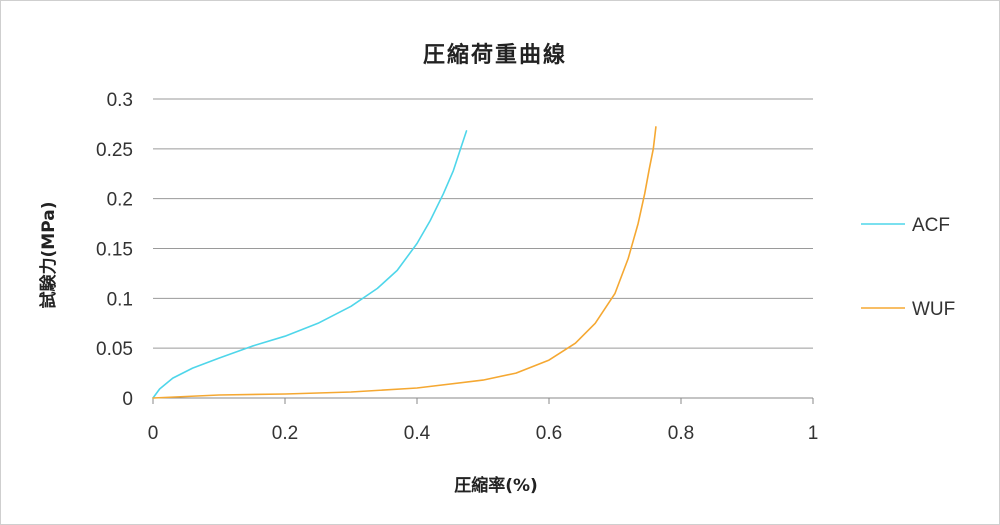  Describe the element at coordinates (483, 401) in the screenshot. I see `x-tick-marks` at that location.